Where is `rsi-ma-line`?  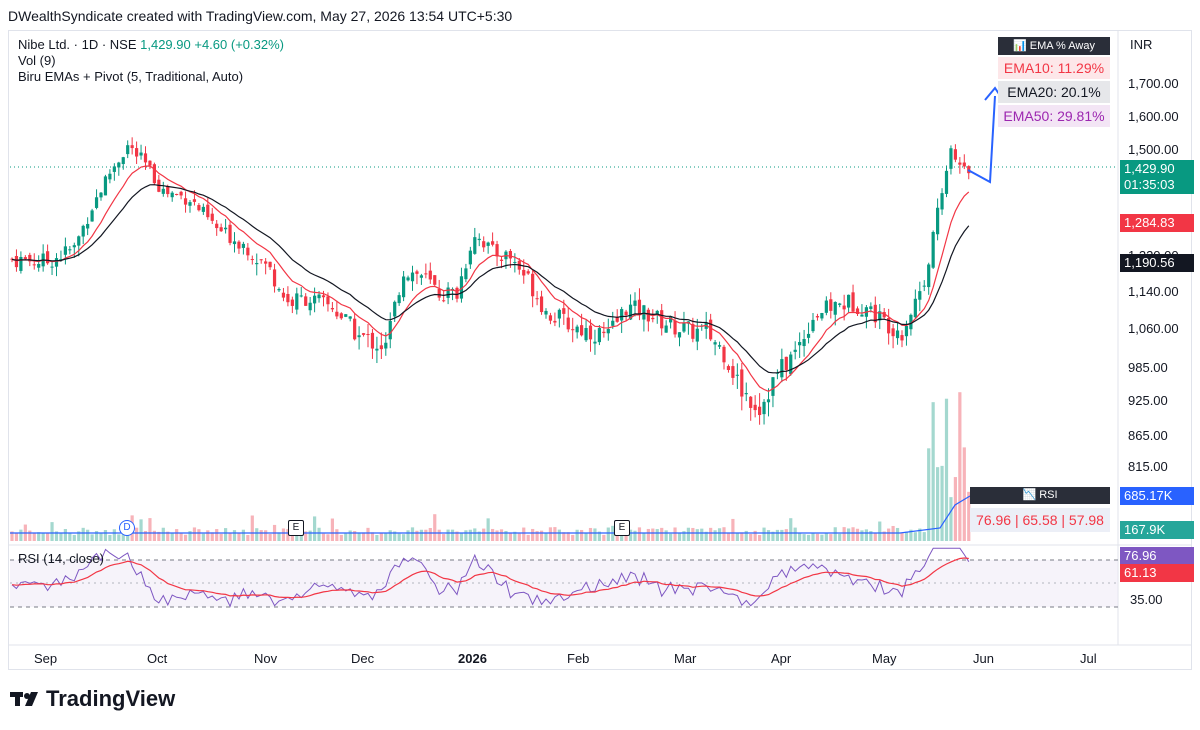
rsi-ma-line is located at coordinates (490, 578).